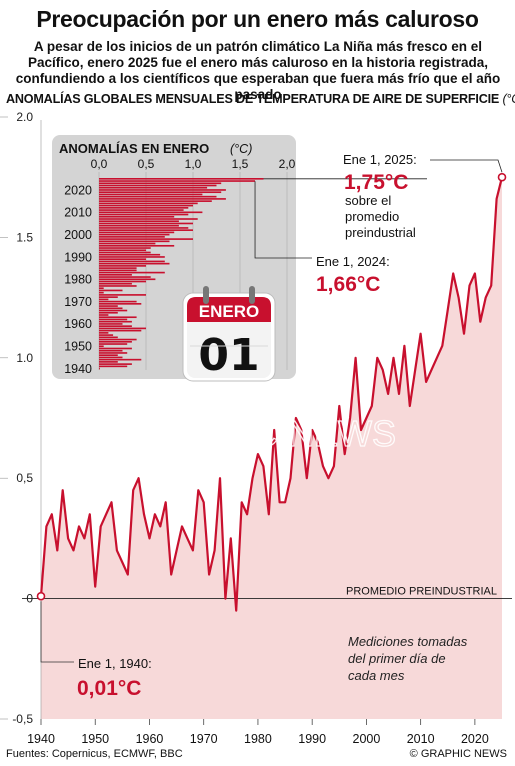 The height and width of the screenshot is (766, 515). What do you see at coordinates (41, 596) in the screenshot?
I see `point-1940` at bounding box center [41, 596].